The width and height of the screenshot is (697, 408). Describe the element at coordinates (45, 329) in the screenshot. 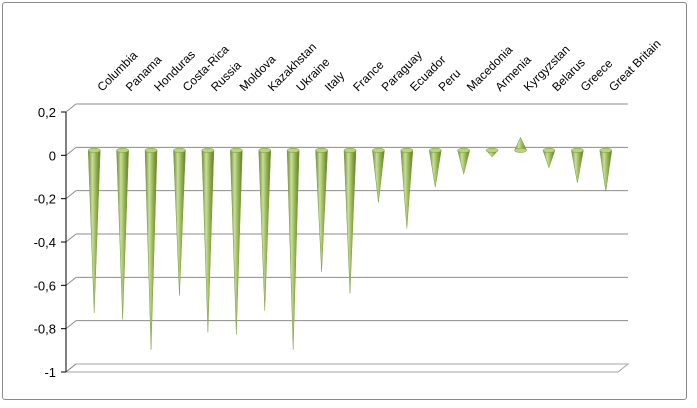

I see `y-tick-label: -0,8` at that location.